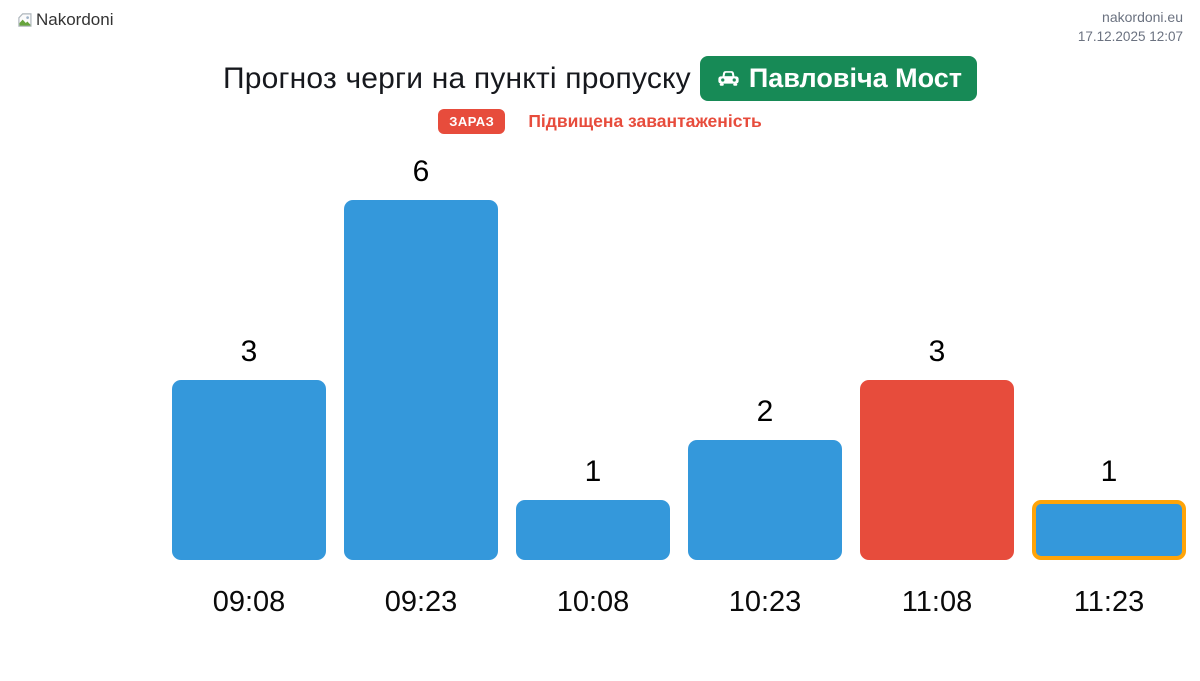 The image size is (1200, 681). Describe the element at coordinates (593, 602) in the screenshot. I see `x-axis-tick-label: 10:08` at that location.